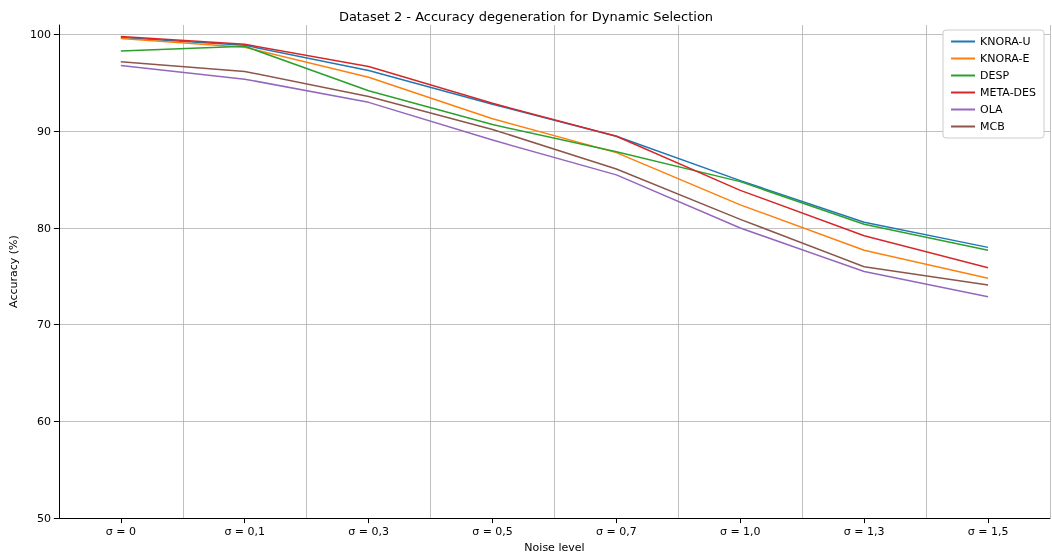 This screenshot has height=558, width=1052. Describe the element at coordinates (992, 126) in the screenshot. I see `legend-label: MCB` at that location.